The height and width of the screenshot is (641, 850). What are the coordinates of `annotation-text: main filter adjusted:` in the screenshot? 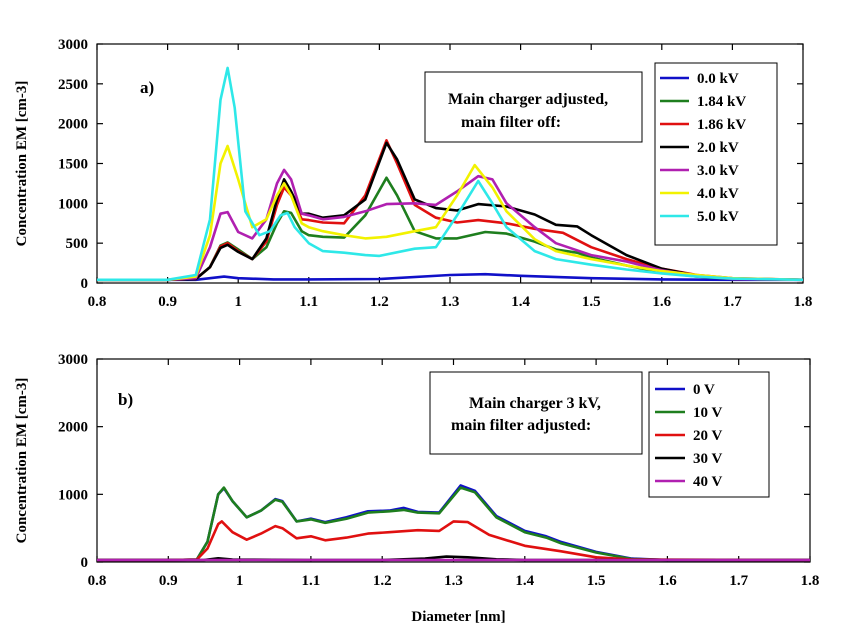 It's located at (521, 425).